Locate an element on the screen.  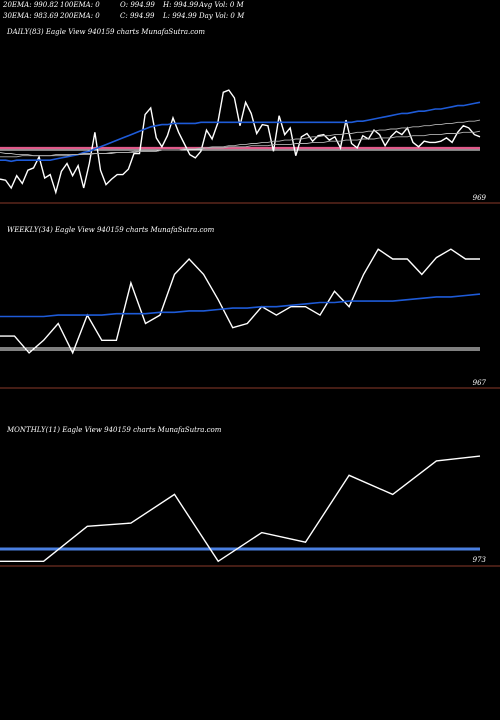
hdr-20ema: 20EMA: 990.82 is located at coordinates (31, 5).